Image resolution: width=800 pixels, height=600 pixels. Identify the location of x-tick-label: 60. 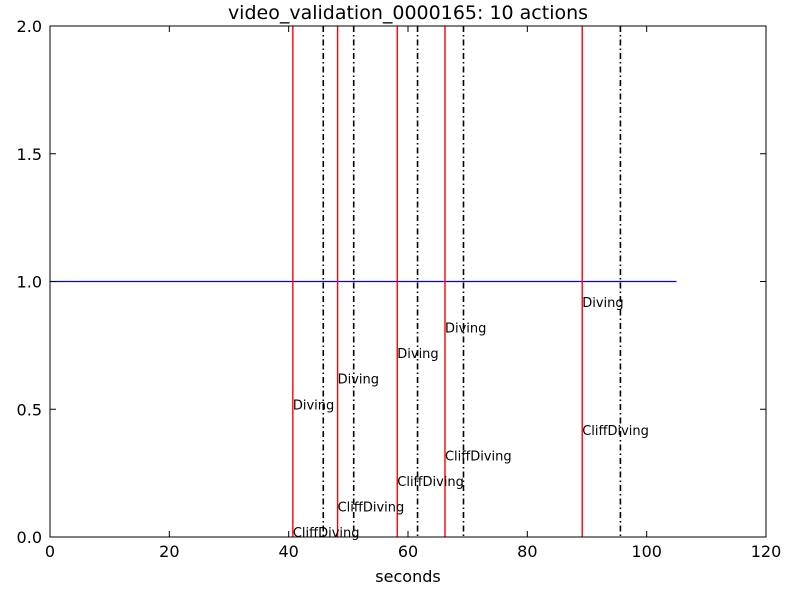
(408, 551).